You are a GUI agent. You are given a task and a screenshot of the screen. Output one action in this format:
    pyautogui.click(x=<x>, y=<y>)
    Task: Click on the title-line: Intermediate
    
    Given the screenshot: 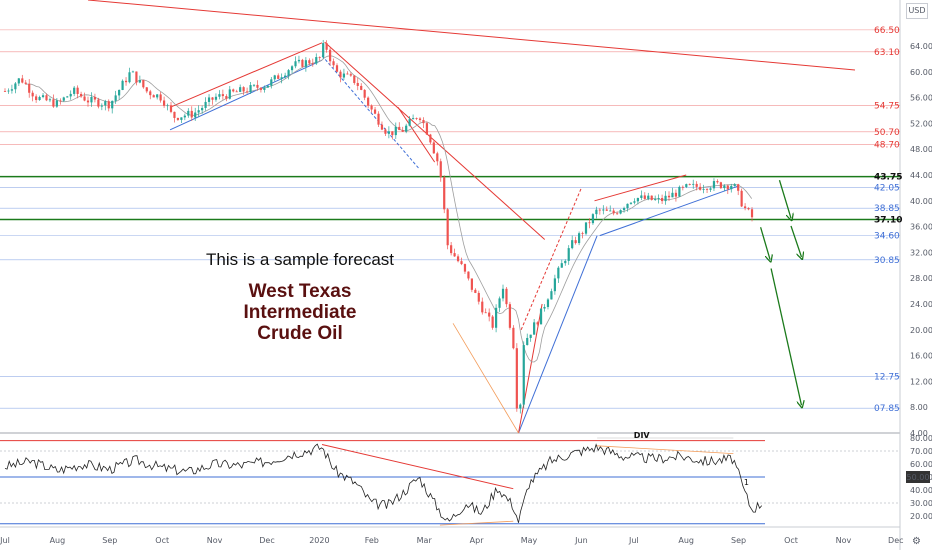 What is the action you would take?
    pyautogui.click(x=300, y=312)
    